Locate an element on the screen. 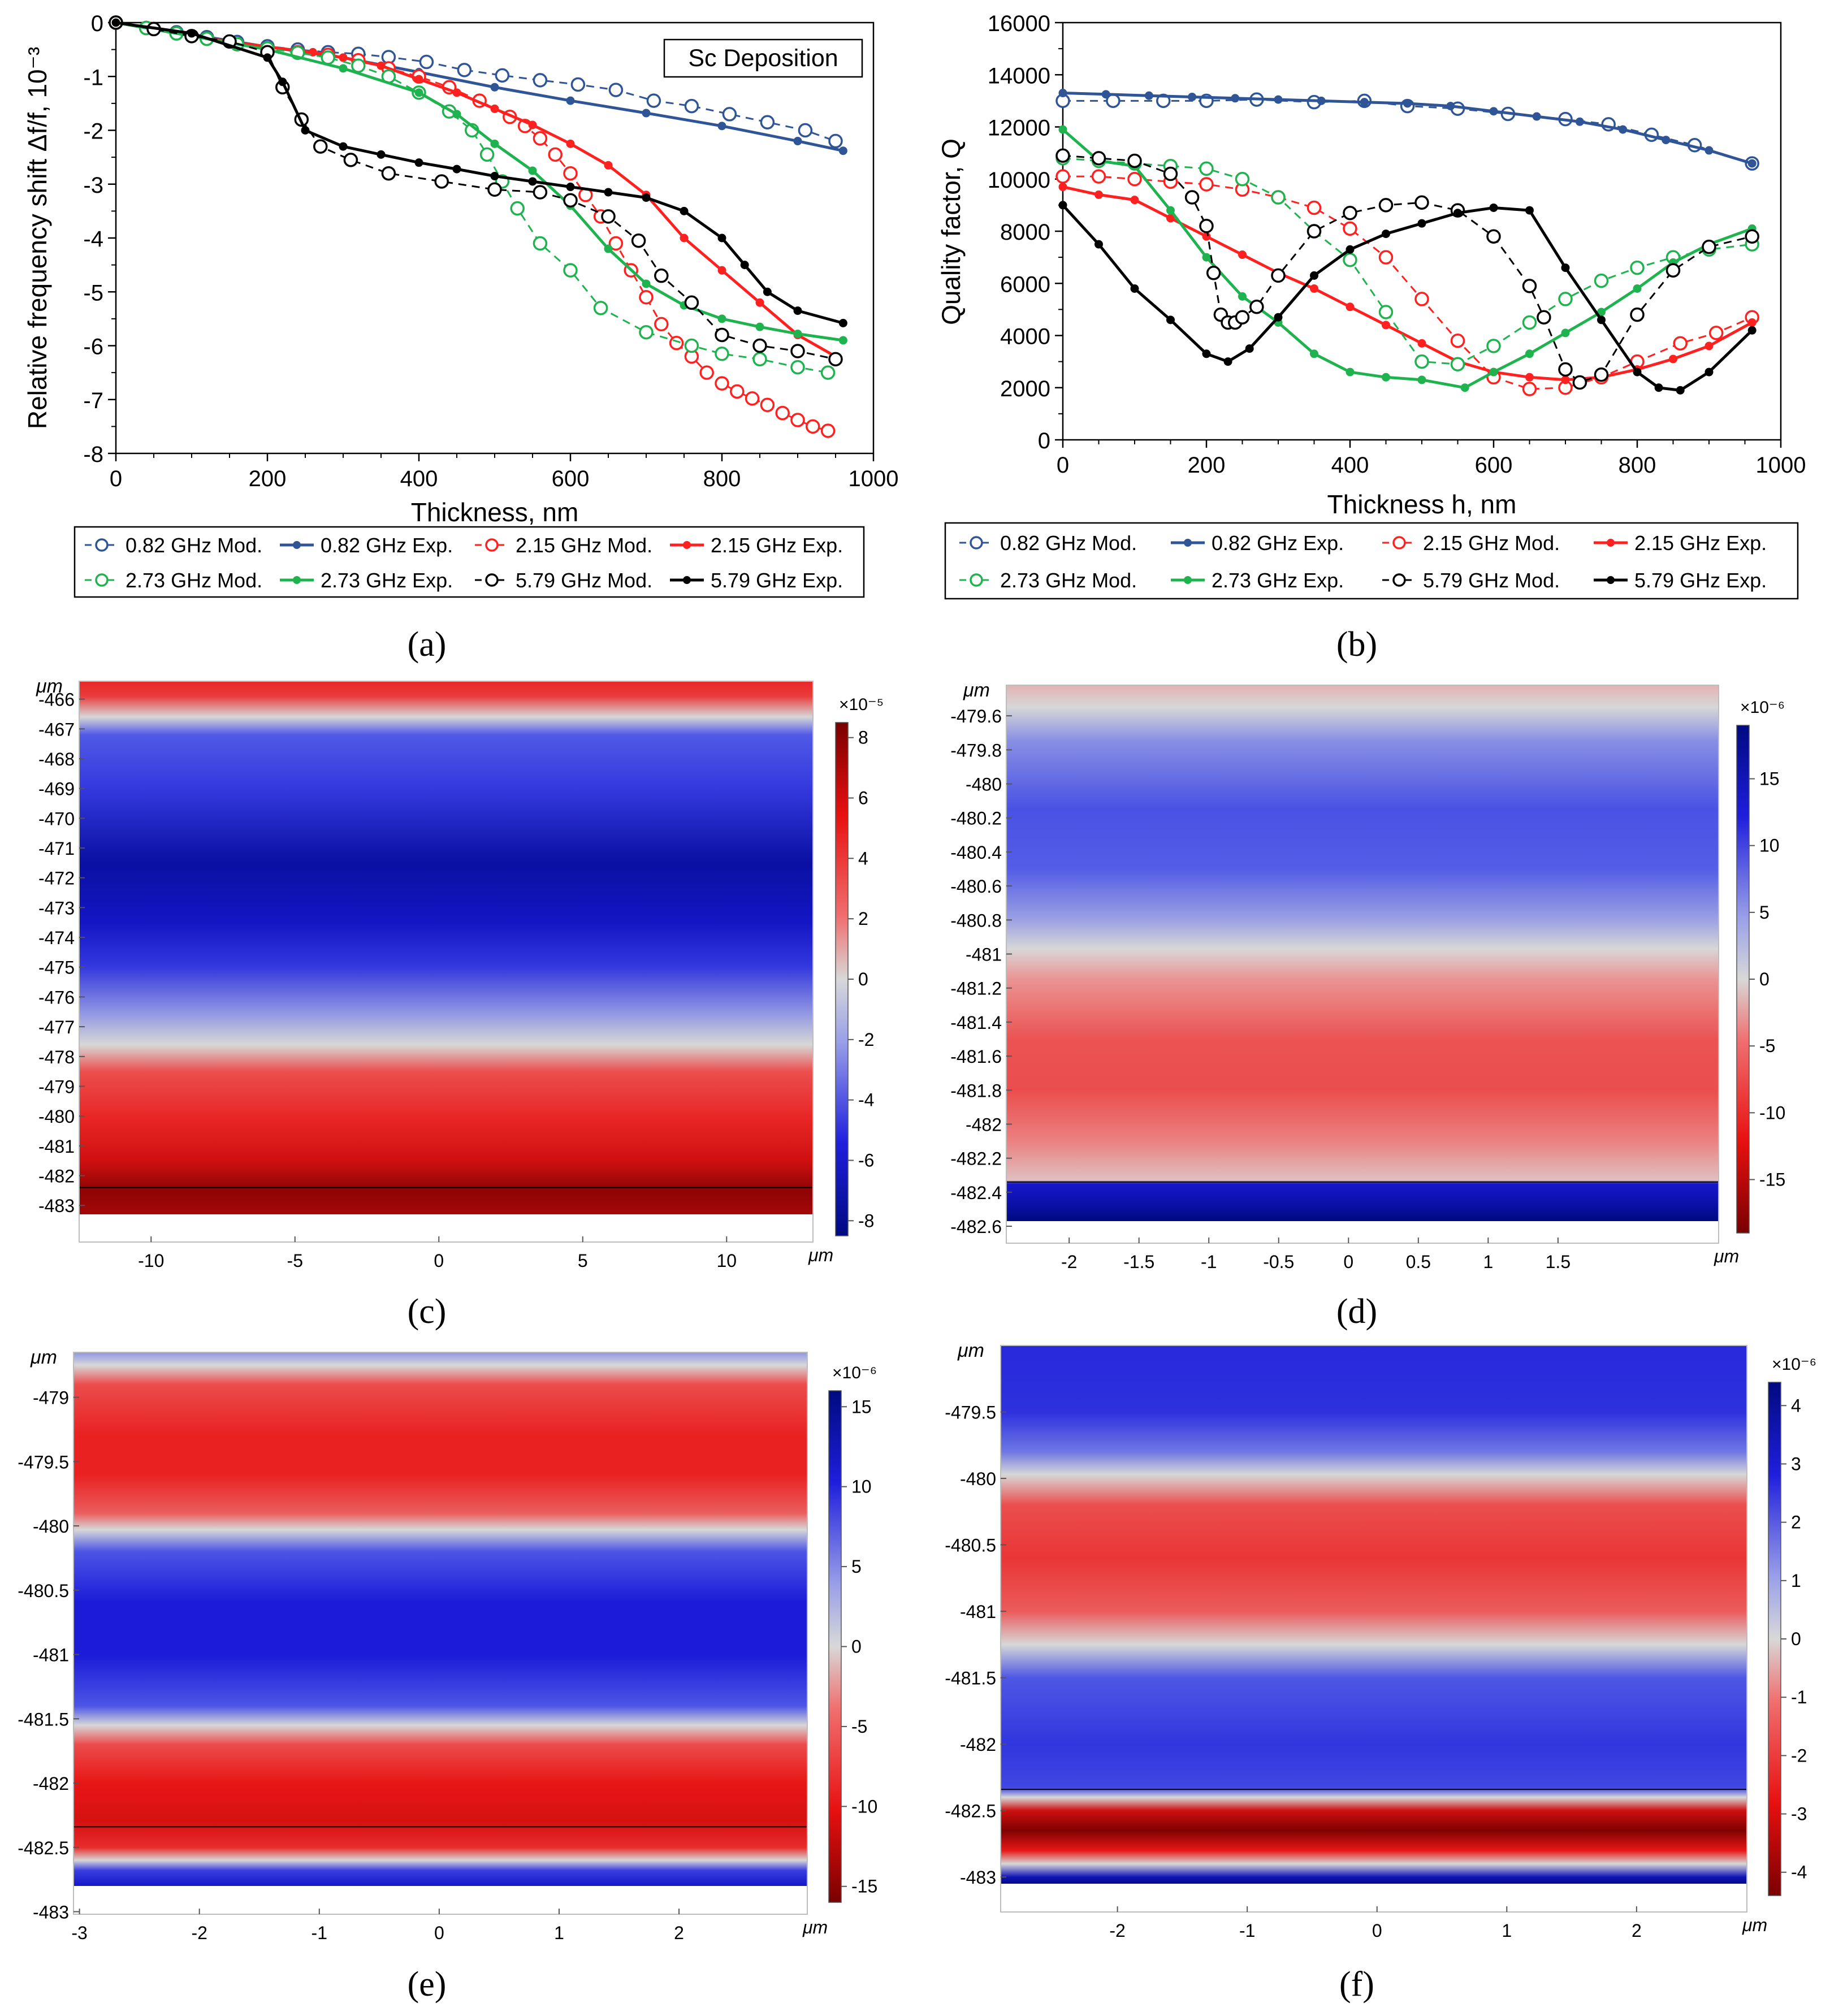 This screenshot has height=2016, width=1843. y-tick-label: 6000 is located at coordinates (1025, 284).